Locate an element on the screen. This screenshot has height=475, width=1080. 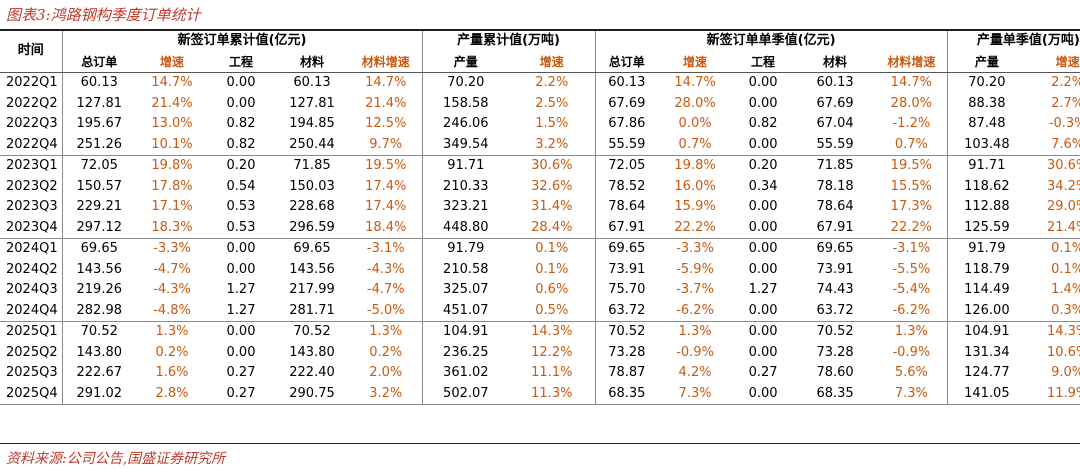
table-cell: 1.27 is located at coordinates (763, 289).